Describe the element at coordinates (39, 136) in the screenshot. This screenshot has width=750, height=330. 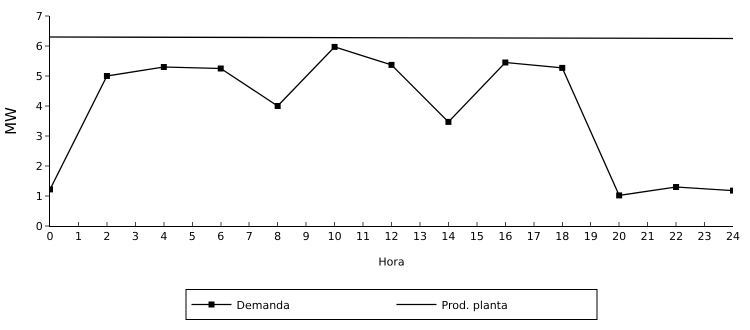
I see `y-tick-label: 3` at that location.